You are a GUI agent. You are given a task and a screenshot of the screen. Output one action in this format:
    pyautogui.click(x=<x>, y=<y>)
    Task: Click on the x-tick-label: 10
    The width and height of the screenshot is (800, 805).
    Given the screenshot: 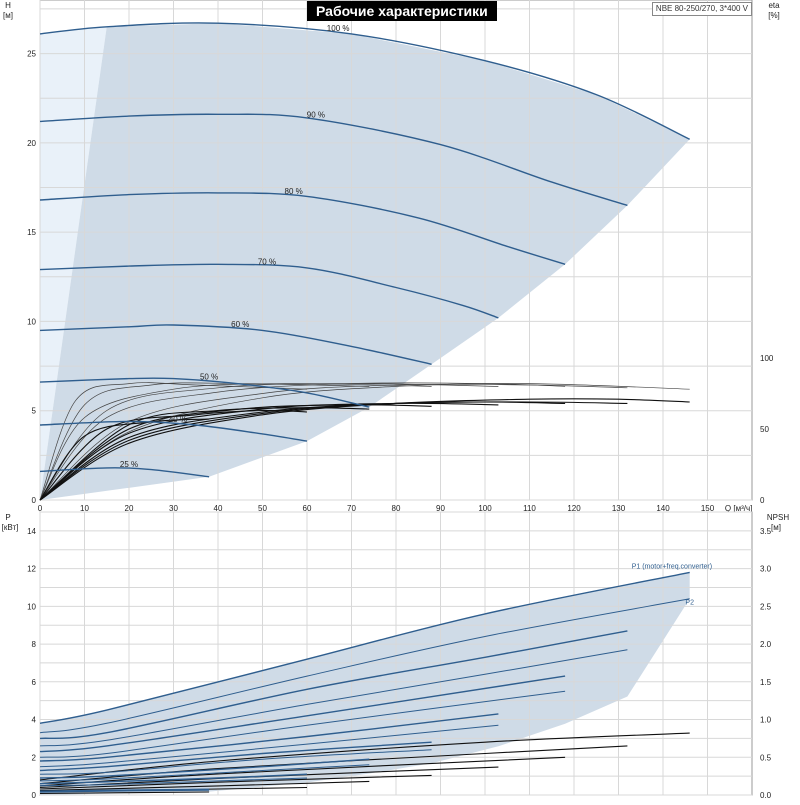 What is the action you would take?
    pyautogui.click(x=84, y=508)
    